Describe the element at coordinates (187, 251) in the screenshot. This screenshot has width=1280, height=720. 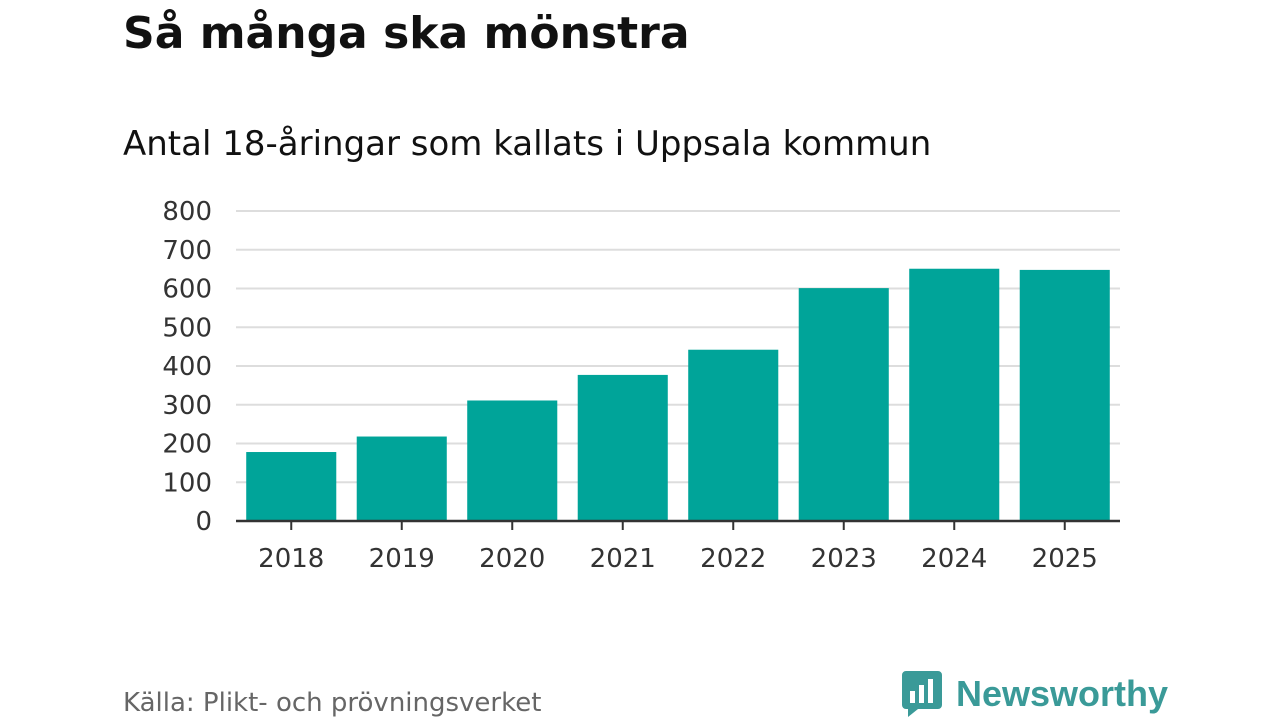
I see `y-tick-label: 700` at that location.